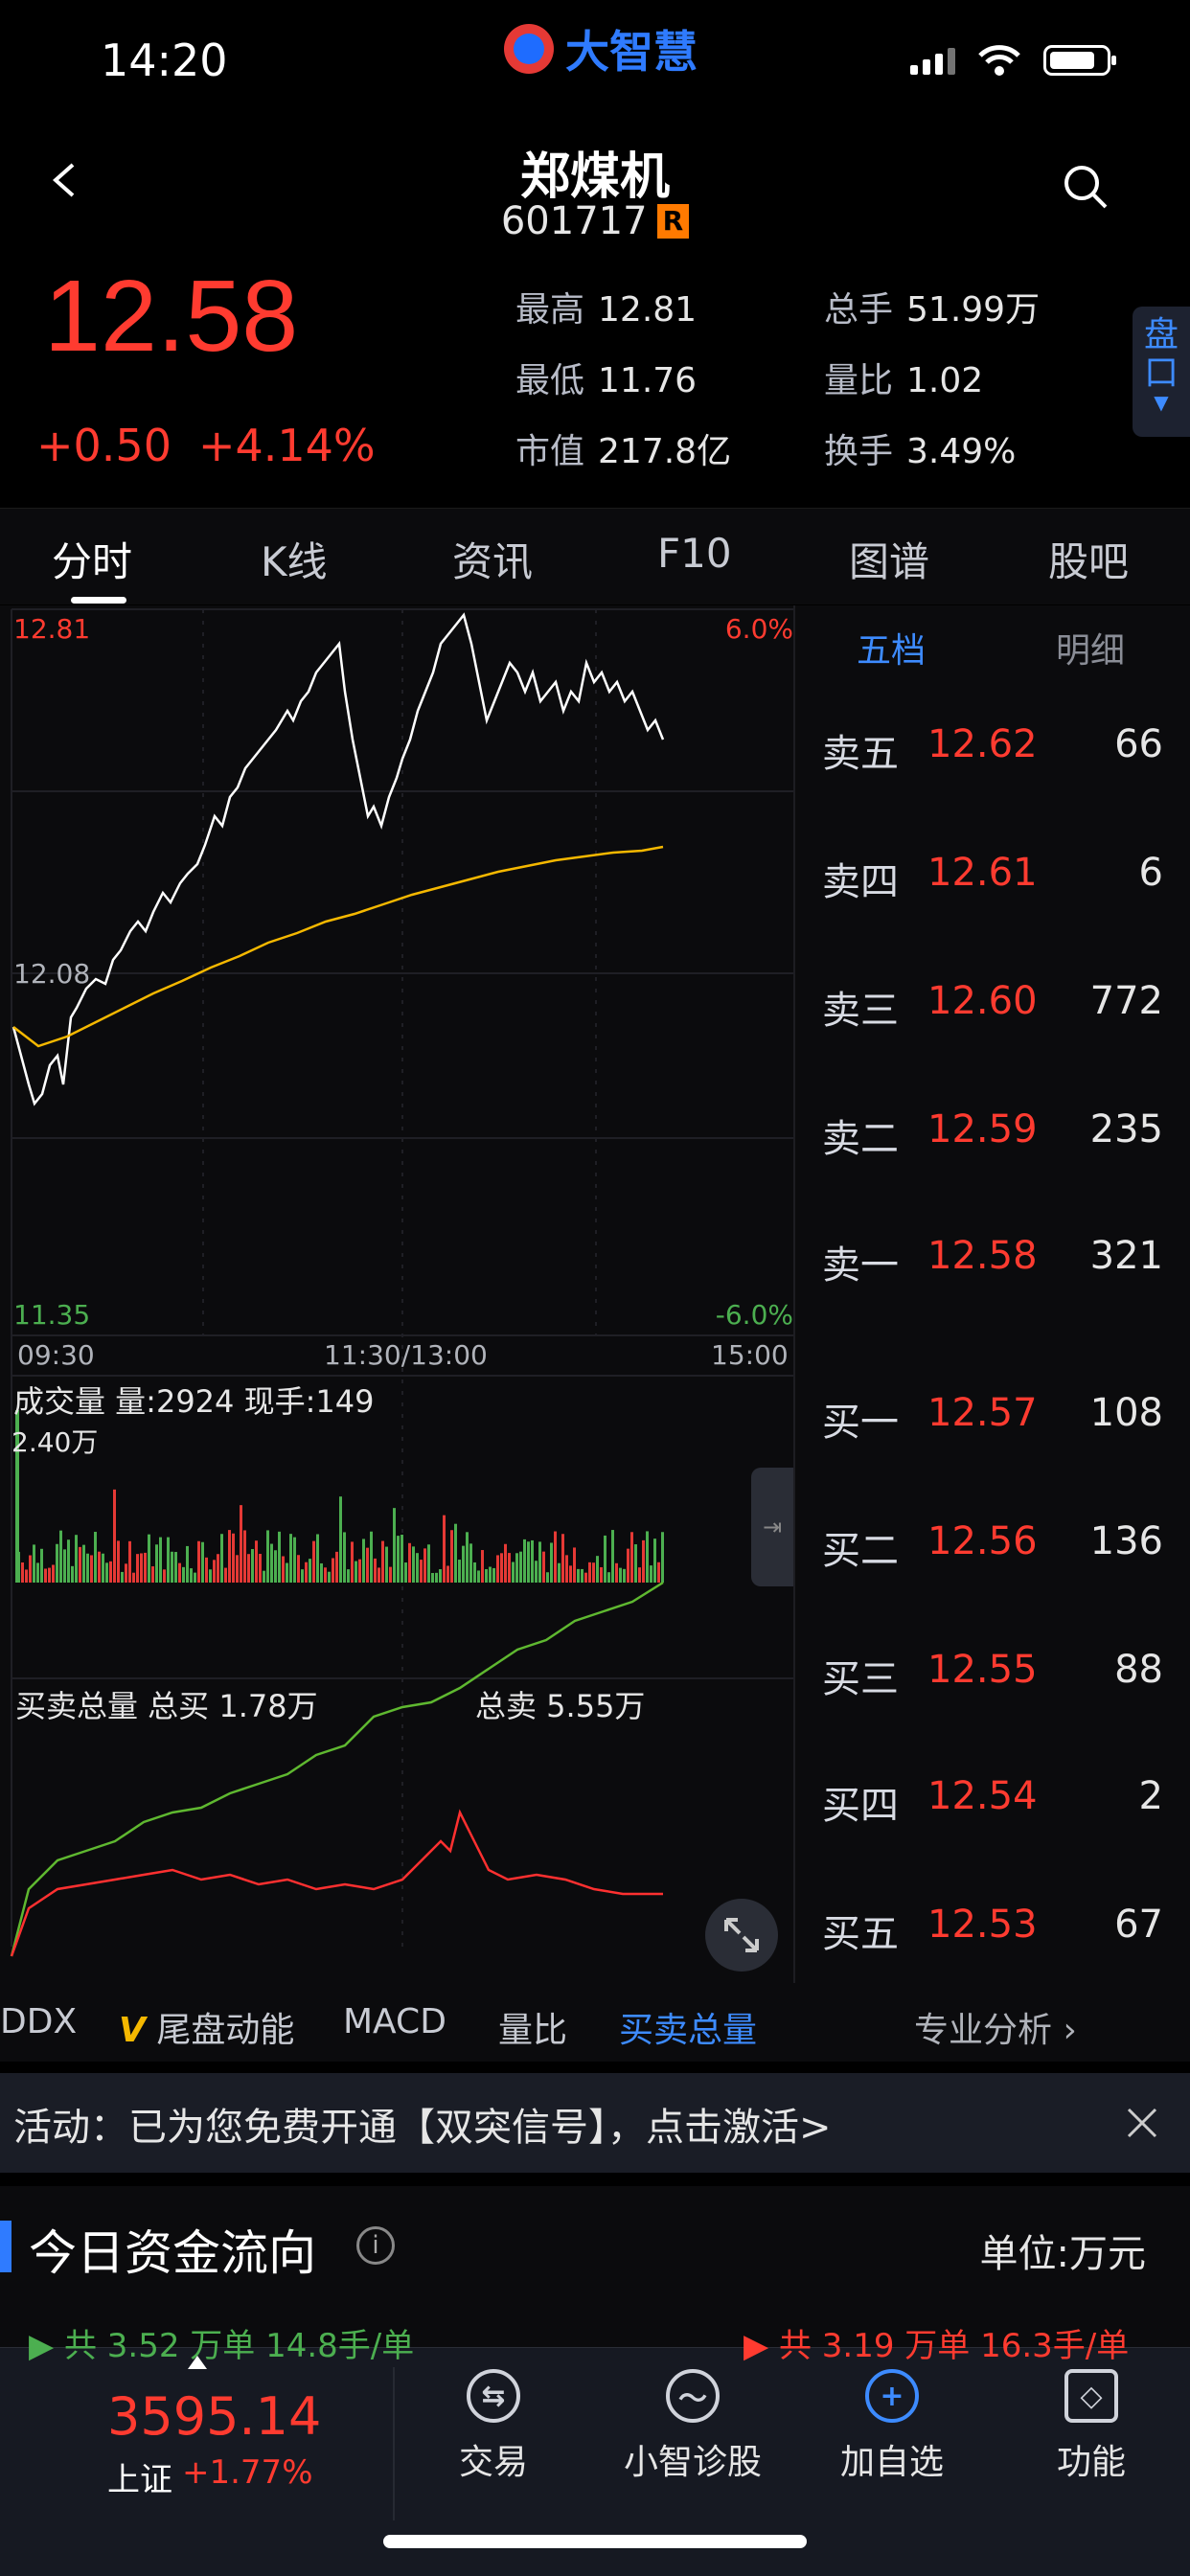  Describe the element at coordinates (742, 1935) in the screenshot. I see `fullscreen-button` at that location.